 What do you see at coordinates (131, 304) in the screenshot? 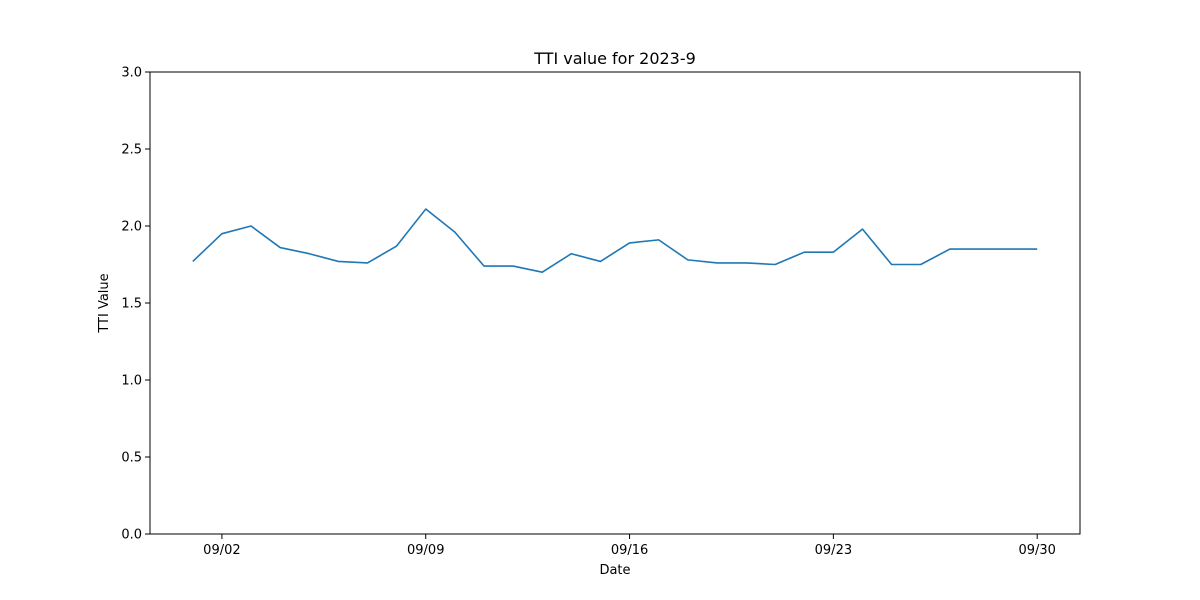
I see `y-tick-label: 1.5` at bounding box center [131, 304].